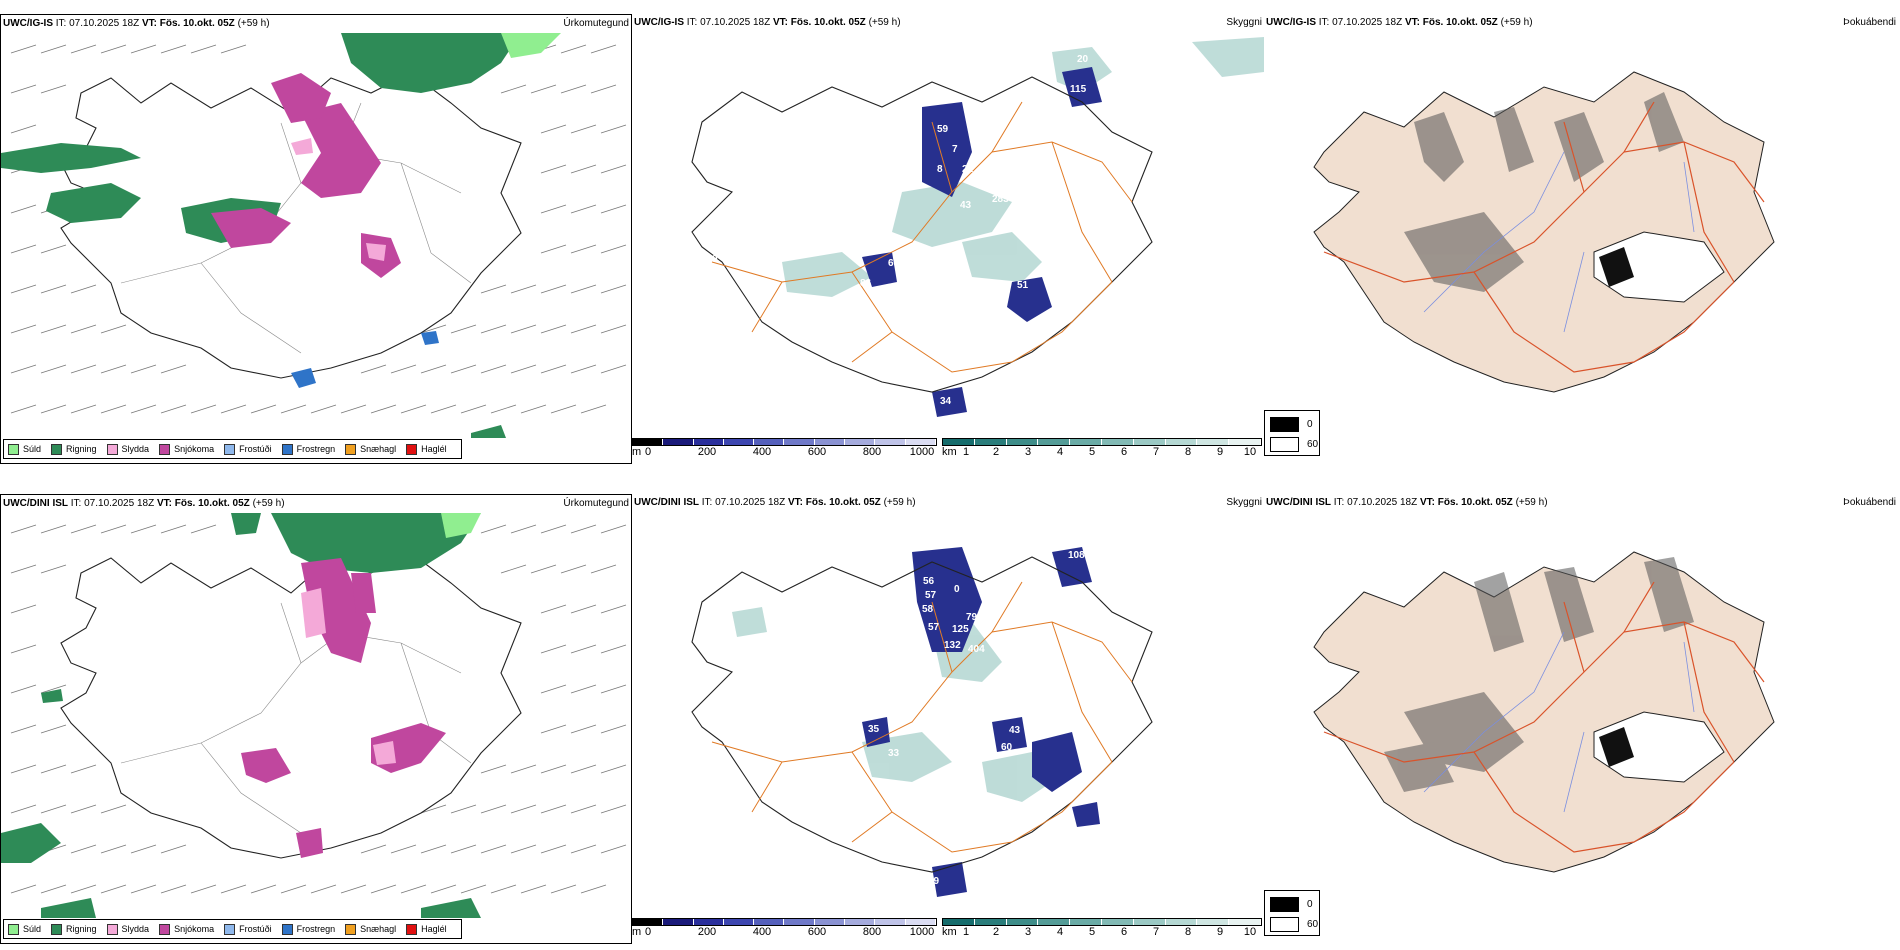  What do you see at coordinates (1044, 583) in the screenshot?
I see `svg-text: 23` at bounding box center [1044, 583].